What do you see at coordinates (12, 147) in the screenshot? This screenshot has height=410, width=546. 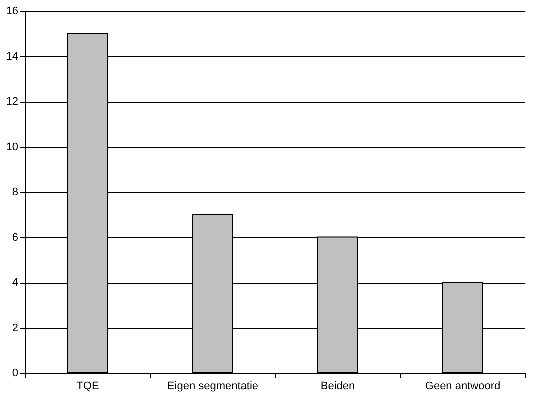 I see `y-tick-label: 10` at bounding box center [12, 147].